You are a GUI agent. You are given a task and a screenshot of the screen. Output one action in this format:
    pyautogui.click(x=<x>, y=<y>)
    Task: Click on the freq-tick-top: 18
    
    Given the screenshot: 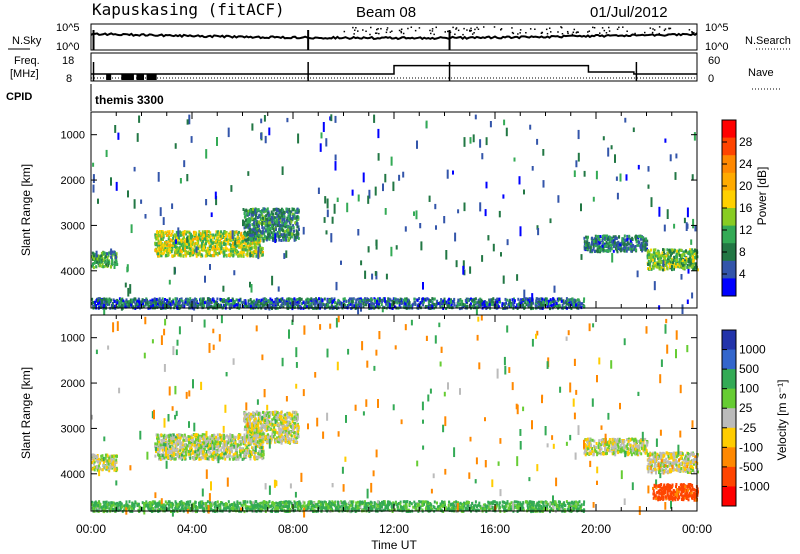 What is the action you would take?
    pyautogui.click(x=68, y=61)
    